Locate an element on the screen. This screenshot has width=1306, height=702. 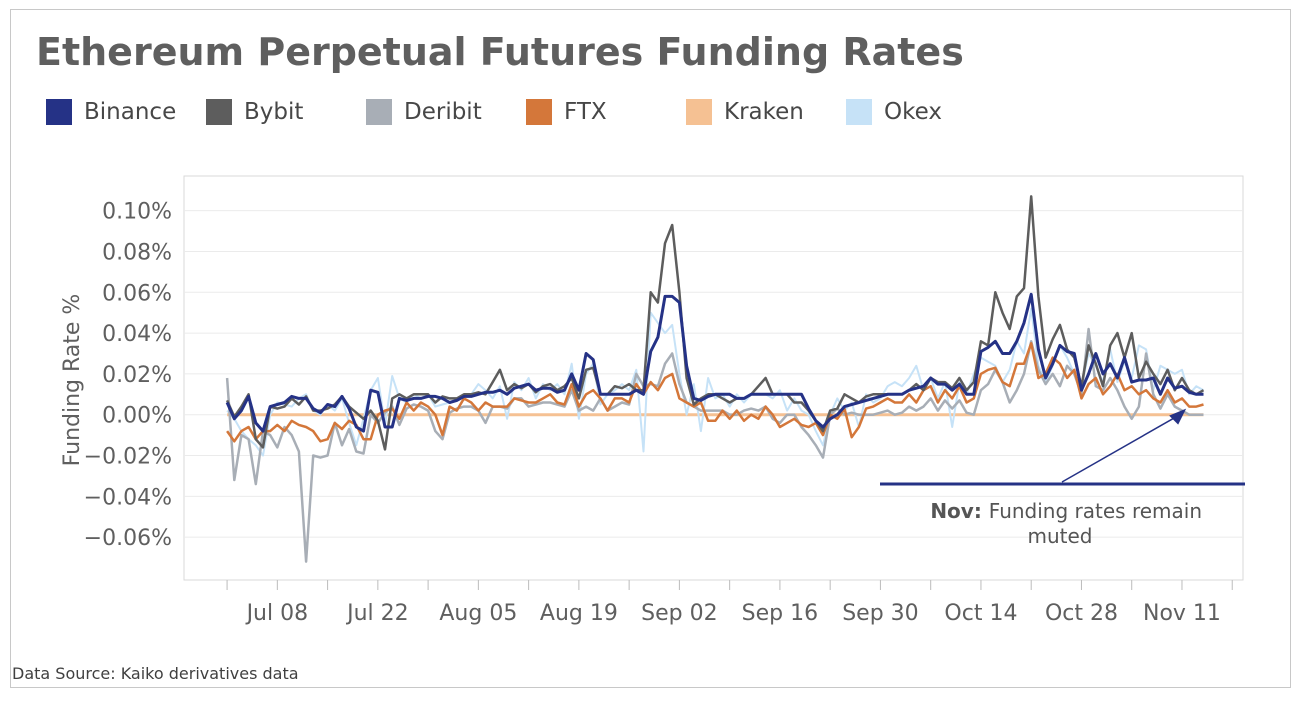
x-tick-label: Jul 08 is located at coordinates (277, 613).